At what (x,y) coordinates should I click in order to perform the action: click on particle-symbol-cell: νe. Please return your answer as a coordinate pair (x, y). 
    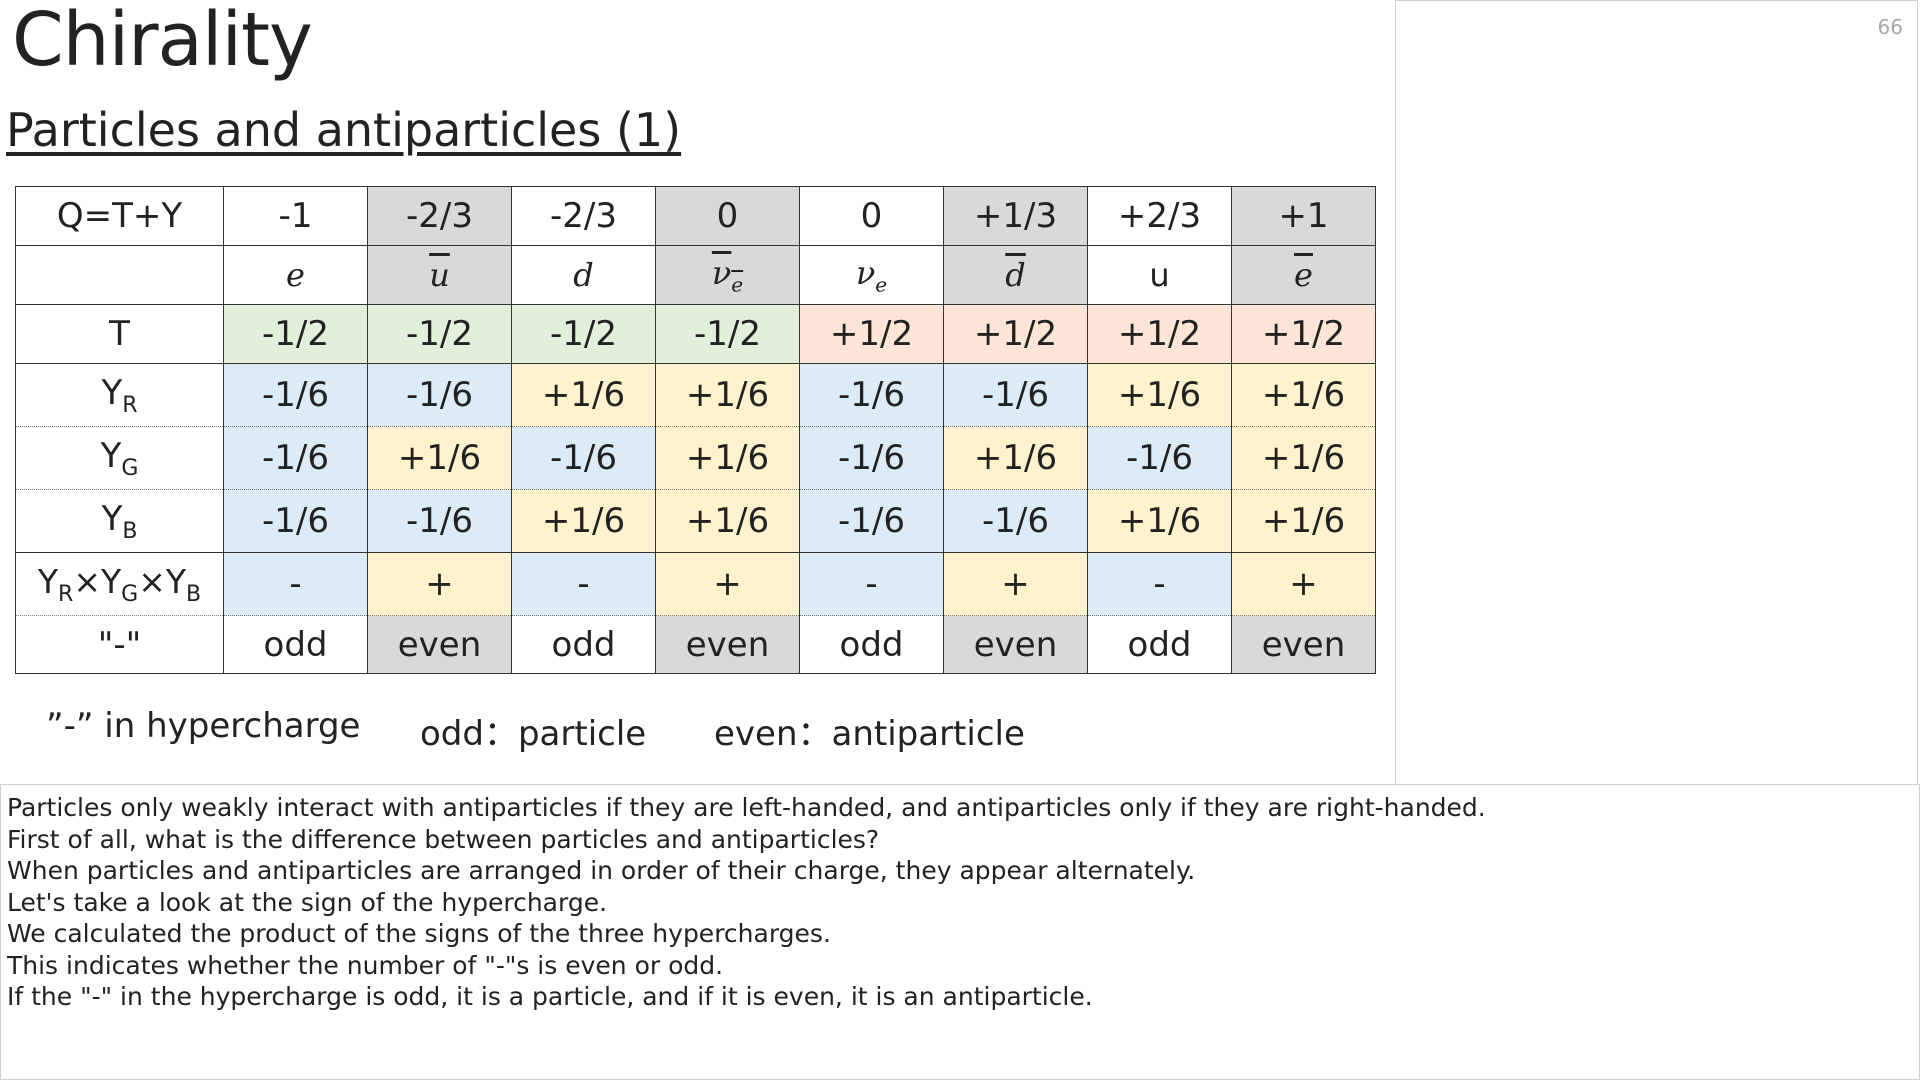
    Looking at the image, I should click on (871, 275).